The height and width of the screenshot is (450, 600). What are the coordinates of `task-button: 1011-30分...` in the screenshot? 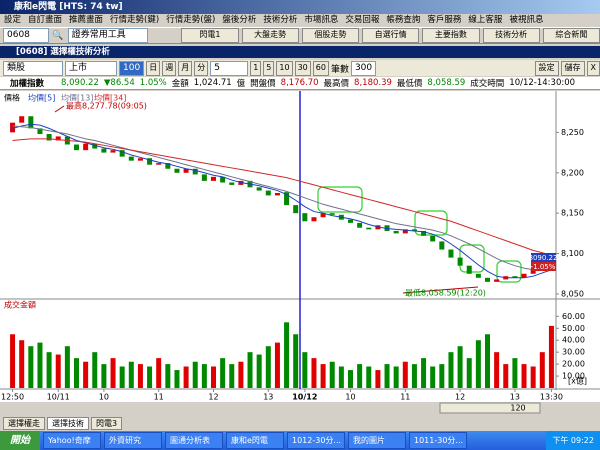 It's located at (438, 440).